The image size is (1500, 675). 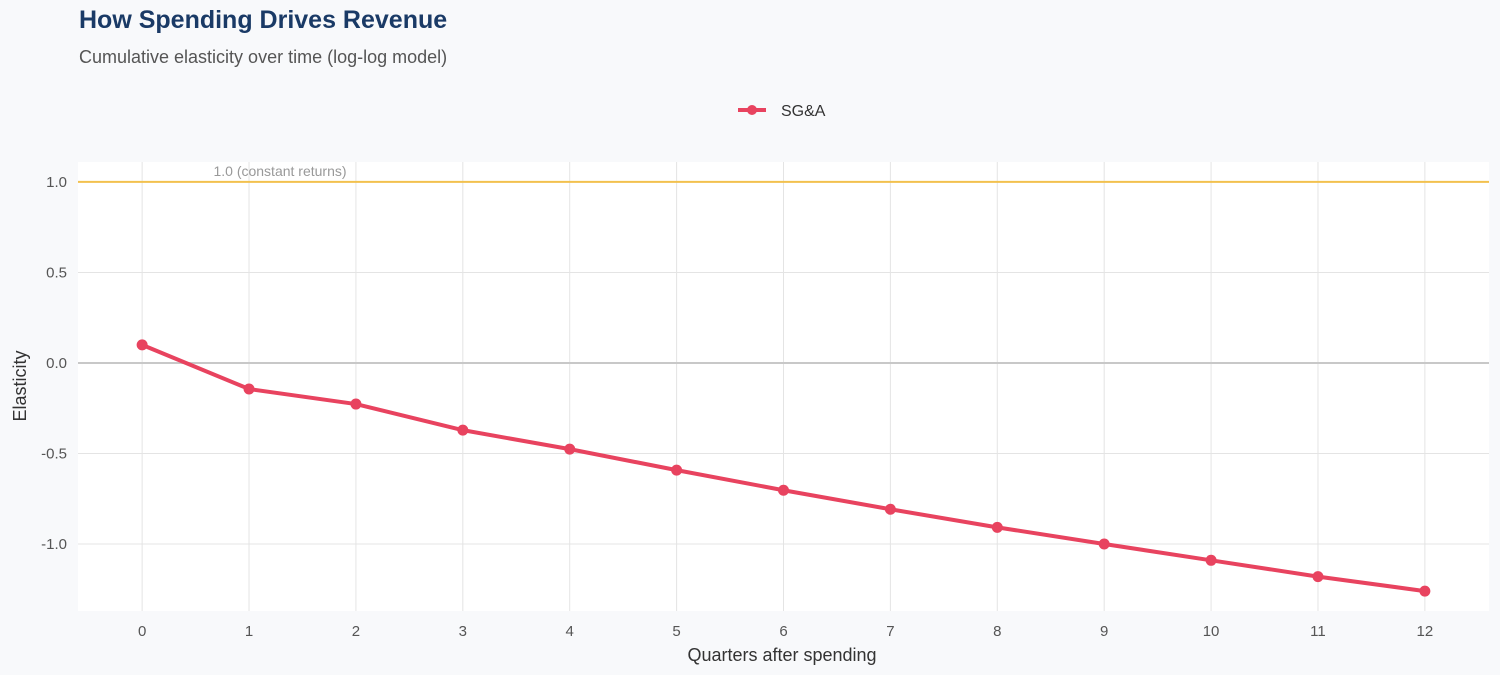 What do you see at coordinates (56, 182) in the screenshot?
I see `y-tick-label: 1.0` at bounding box center [56, 182].